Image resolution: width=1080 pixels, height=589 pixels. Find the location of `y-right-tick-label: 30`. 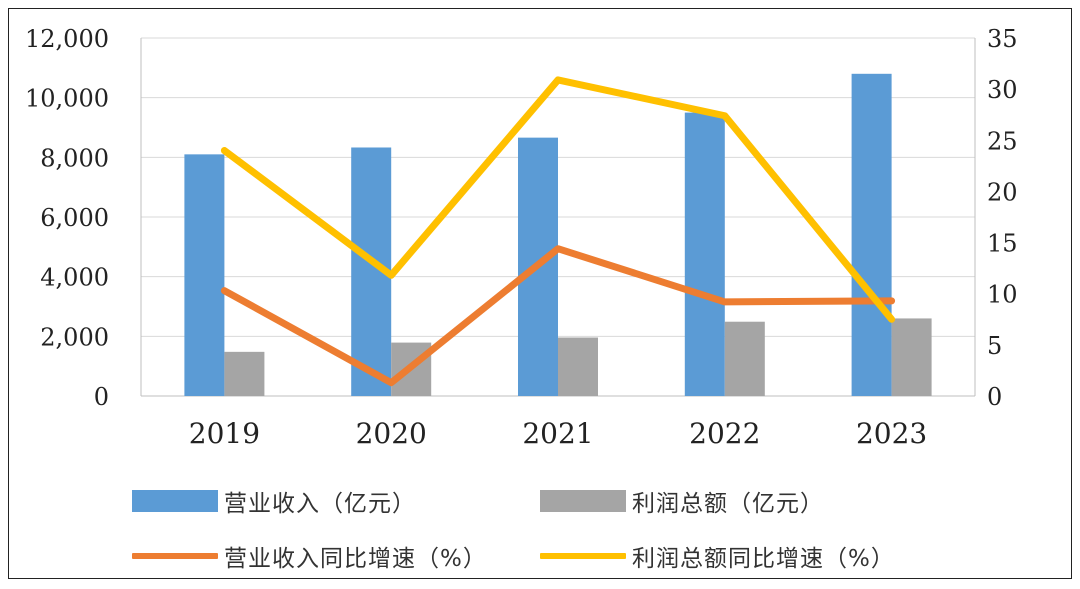

y-right-tick-label: 30 is located at coordinates (1002, 90).